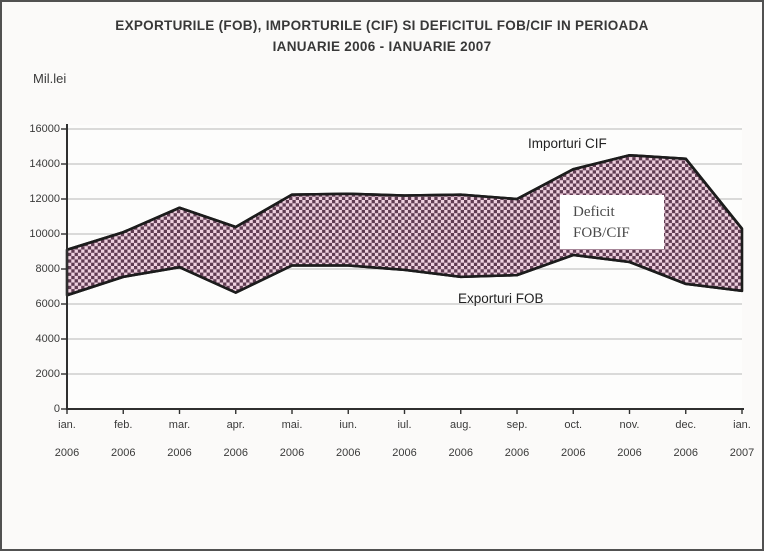  I want to click on deficit-label-line1: Deficit, so click(594, 212).